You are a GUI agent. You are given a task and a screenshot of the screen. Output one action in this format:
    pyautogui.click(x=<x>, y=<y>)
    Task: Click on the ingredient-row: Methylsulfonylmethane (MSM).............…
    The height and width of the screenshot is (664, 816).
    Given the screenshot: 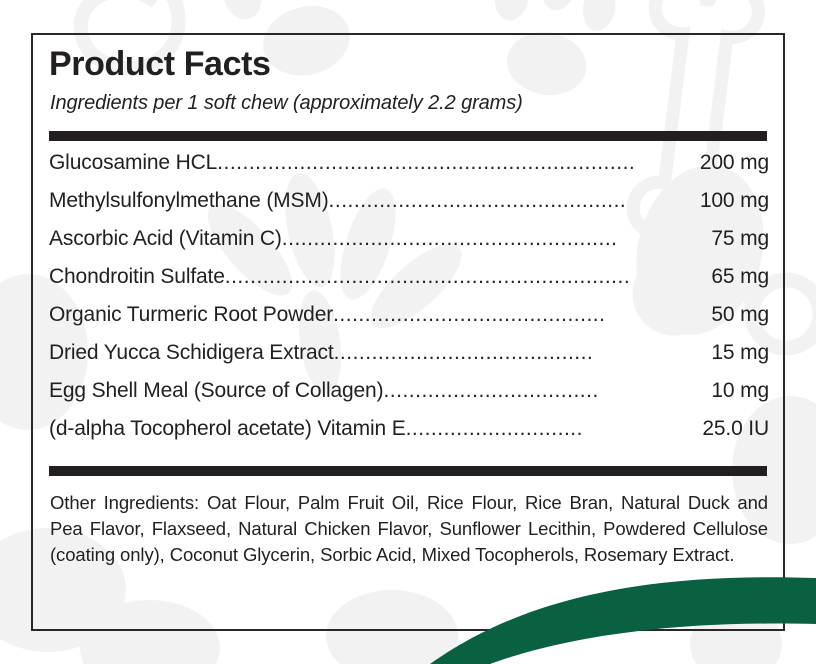 What is the action you would take?
    pyautogui.click(x=409, y=208)
    